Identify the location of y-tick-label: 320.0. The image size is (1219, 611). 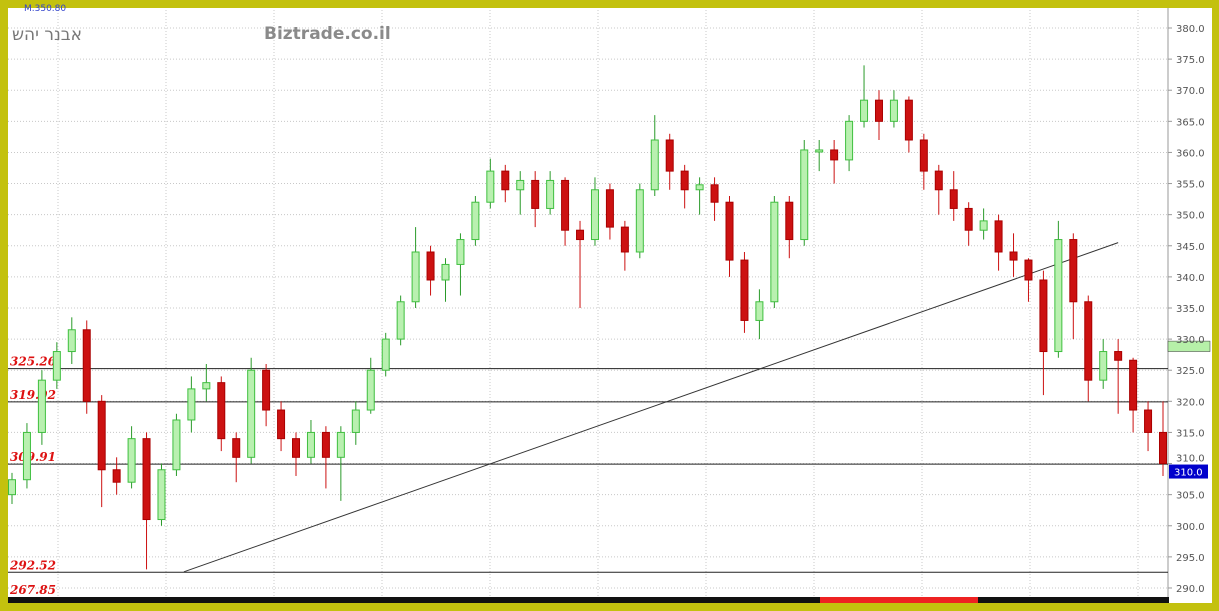
(1190, 402).